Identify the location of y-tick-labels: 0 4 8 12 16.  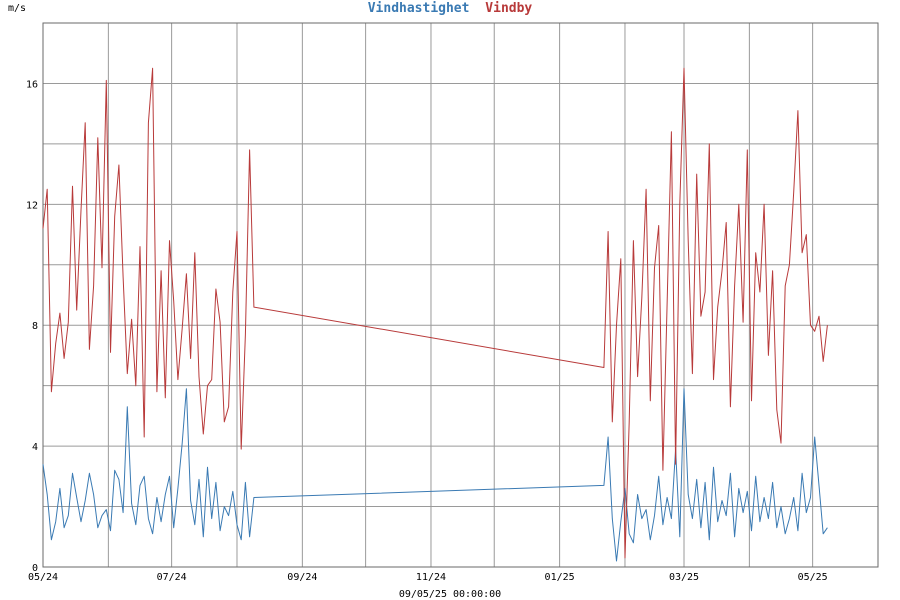
(32, 326).